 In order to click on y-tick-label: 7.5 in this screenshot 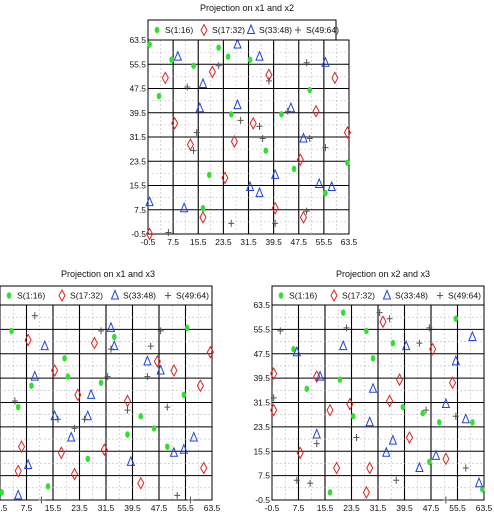, I will do `click(140, 210)`.